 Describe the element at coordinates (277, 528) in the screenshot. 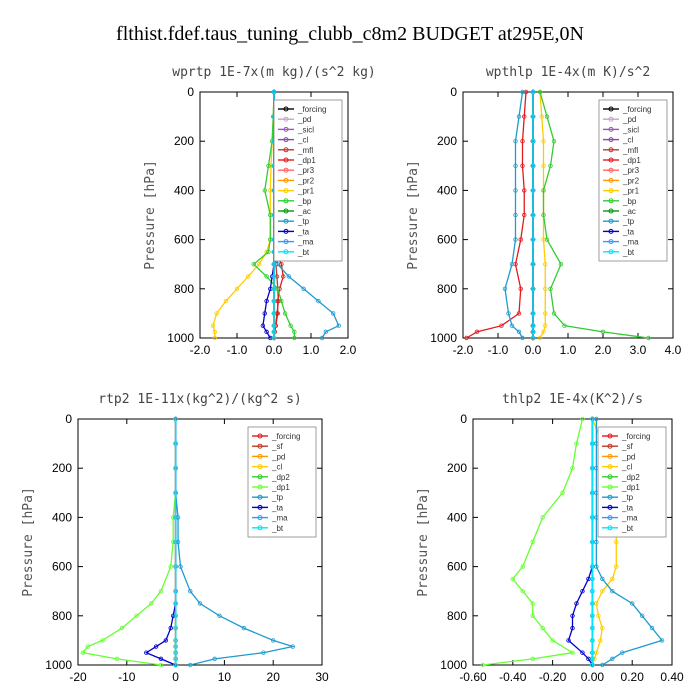

I see `legend-label: _bt` at that location.